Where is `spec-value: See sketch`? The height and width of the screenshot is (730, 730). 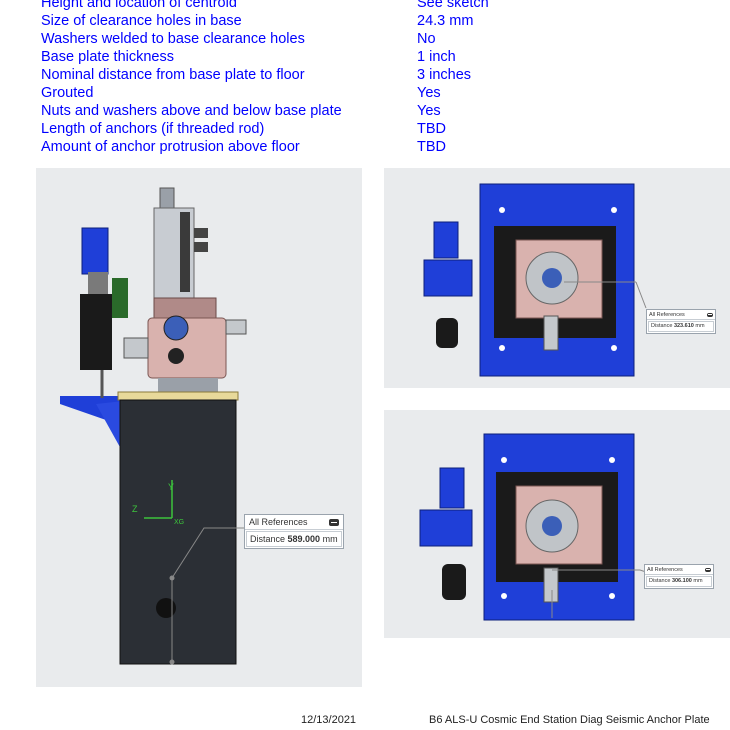
spec-value: See sketch is located at coordinates (453, 5).